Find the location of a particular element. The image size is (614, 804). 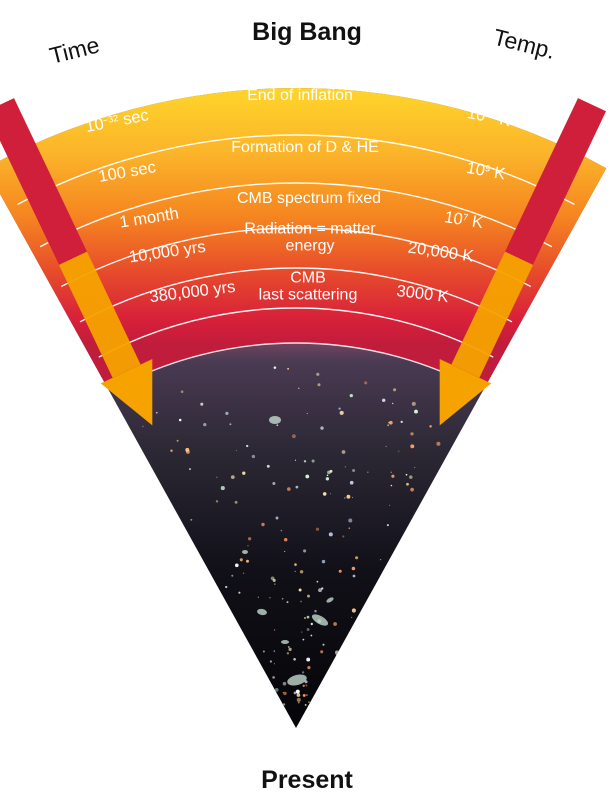

temp-start-value: ∞ is located at coordinates (509, 84).